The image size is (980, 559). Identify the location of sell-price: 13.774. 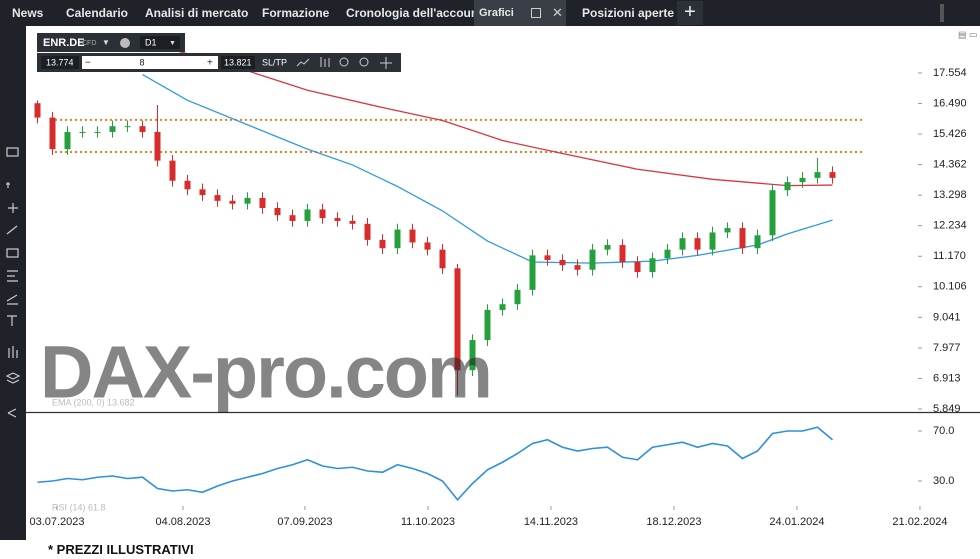
(60, 62).